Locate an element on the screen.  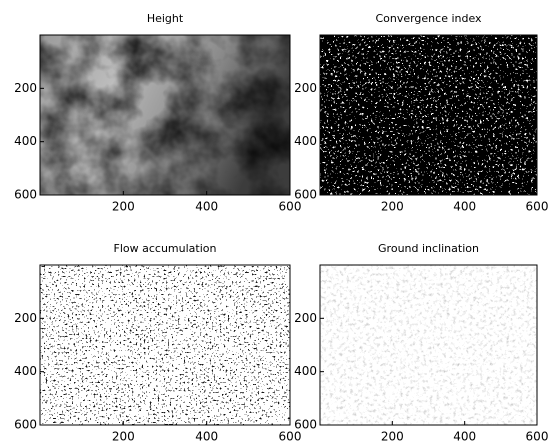
subplot-title: Flow accumulation is located at coordinates (165, 248).